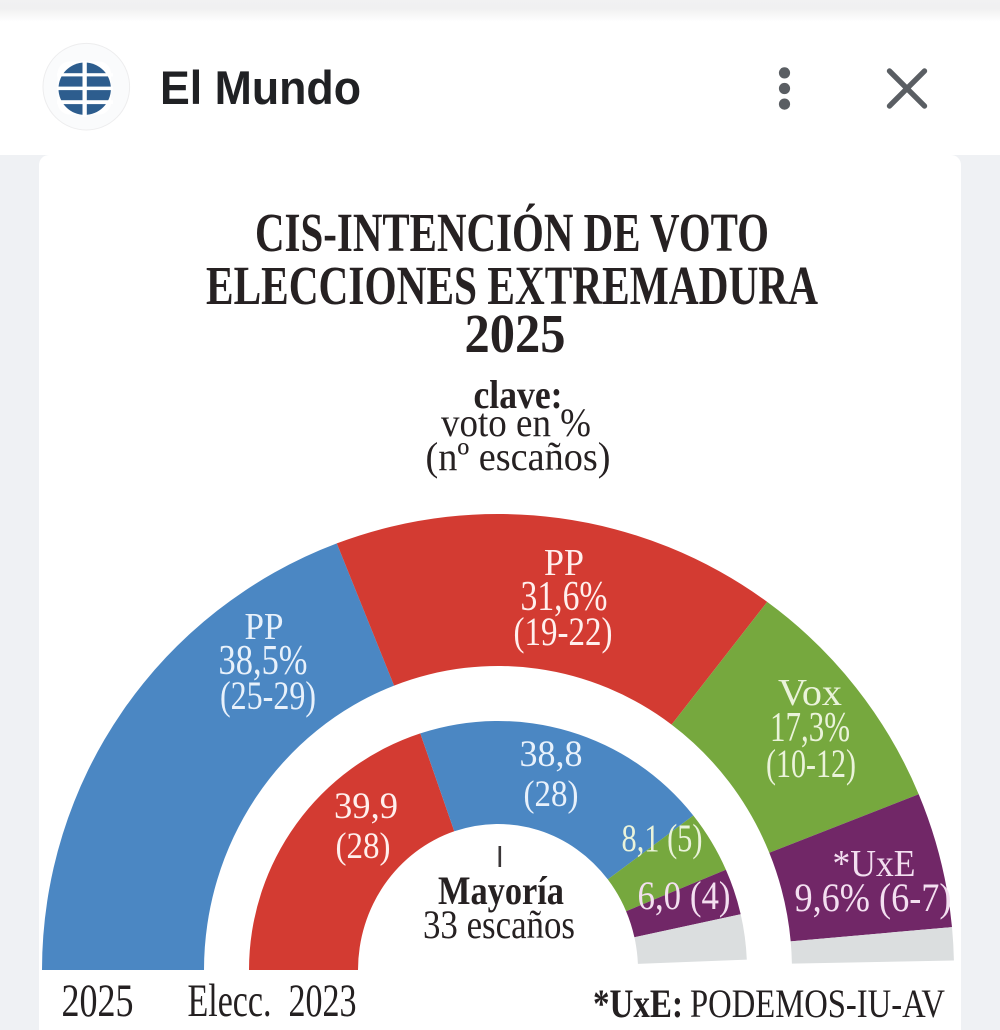 The width and height of the screenshot is (1000, 1030). I want to click on svg-text: Mayoría, so click(501, 890).